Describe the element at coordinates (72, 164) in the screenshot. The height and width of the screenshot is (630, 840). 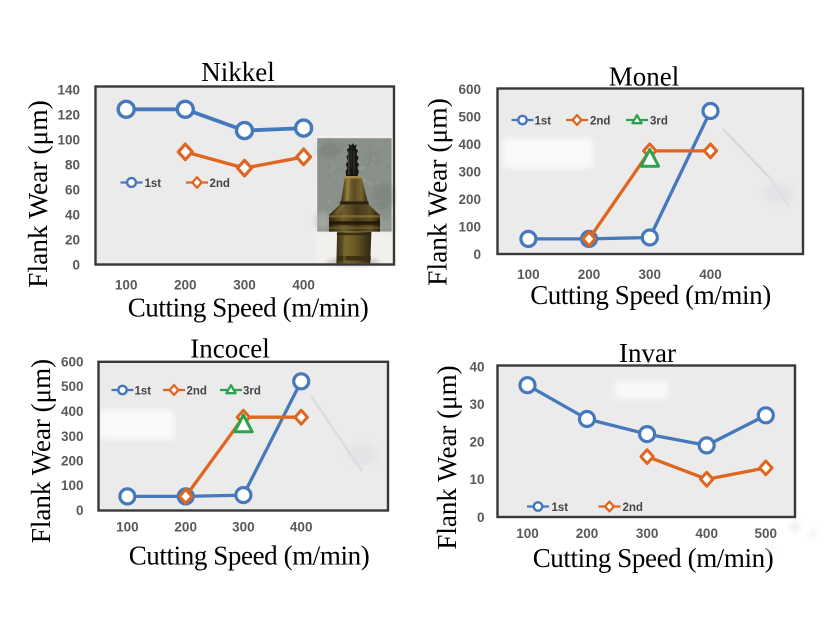
I see `svg-text: 80` at that location.